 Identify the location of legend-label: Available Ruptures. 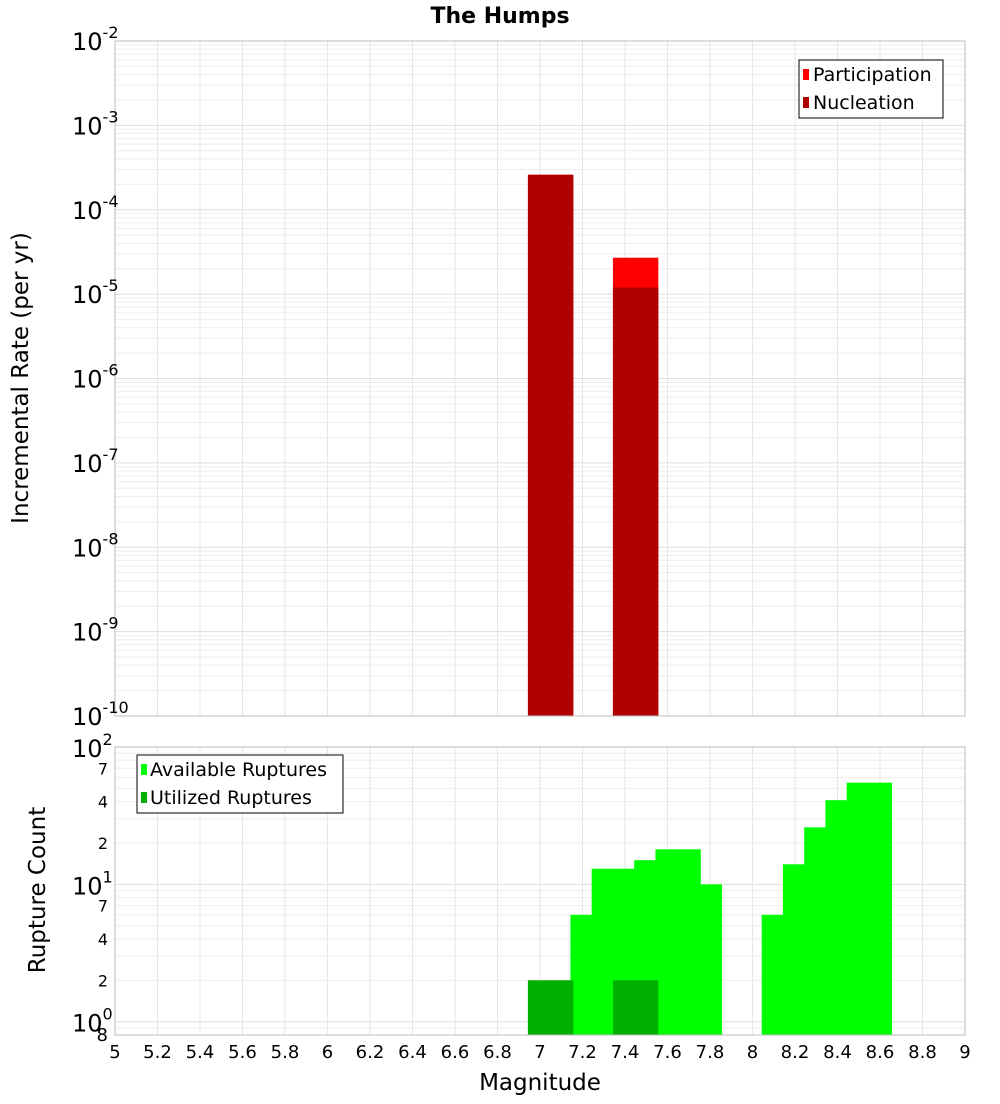
(238, 770).